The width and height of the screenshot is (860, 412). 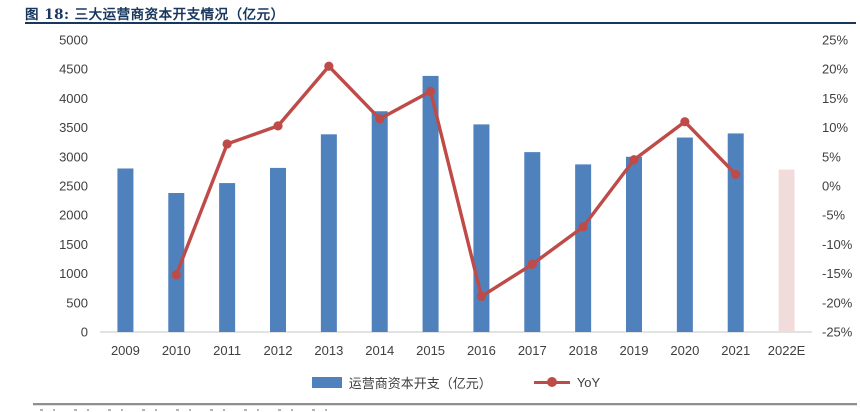 What do you see at coordinates (837, 273) in the screenshot?
I see `y-right-tick--15%: -15%` at bounding box center [837, 273].